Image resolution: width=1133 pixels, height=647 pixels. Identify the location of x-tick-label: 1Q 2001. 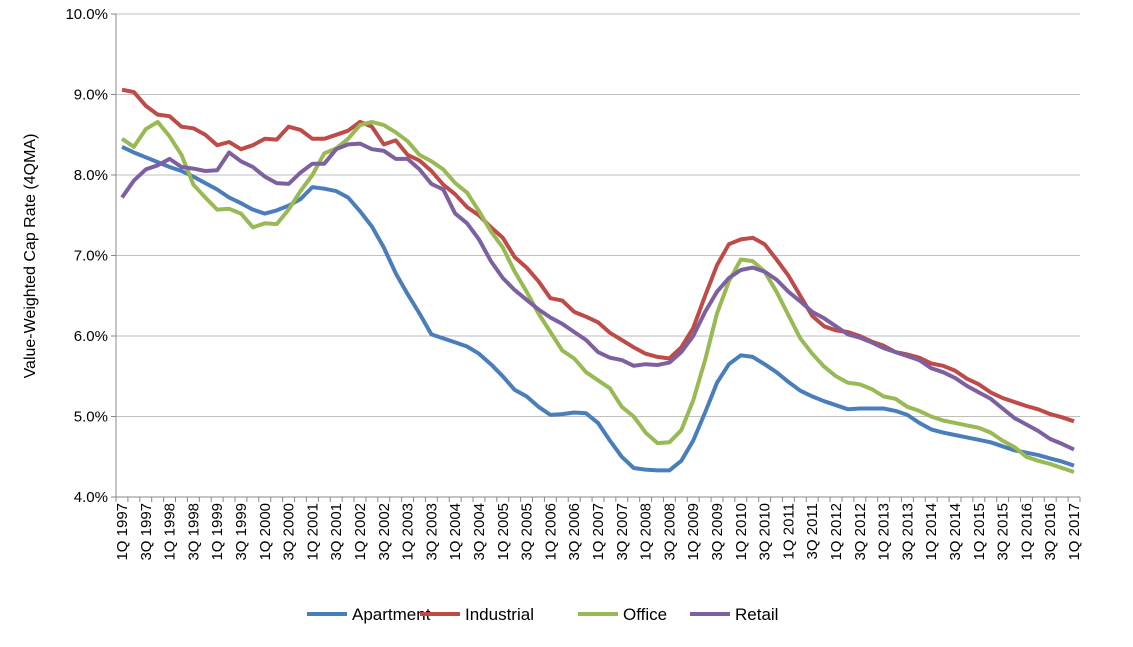
(312, 532).